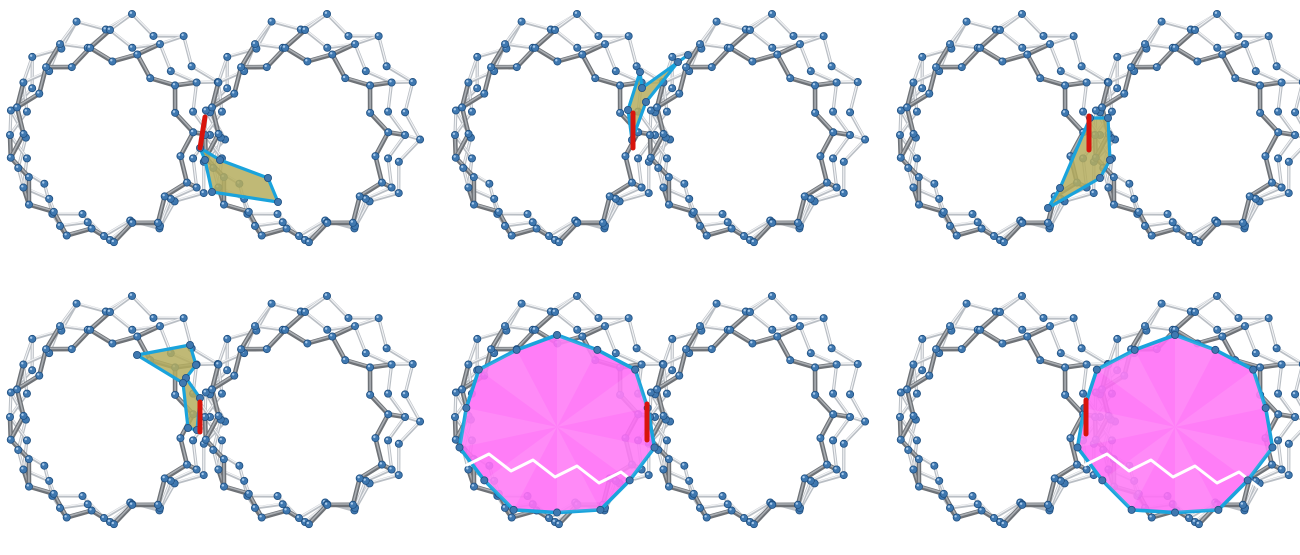  What do you see at coordinates (211, 191) in the screenshot?
I see `ring-atom` at bounding box center [211, 191].